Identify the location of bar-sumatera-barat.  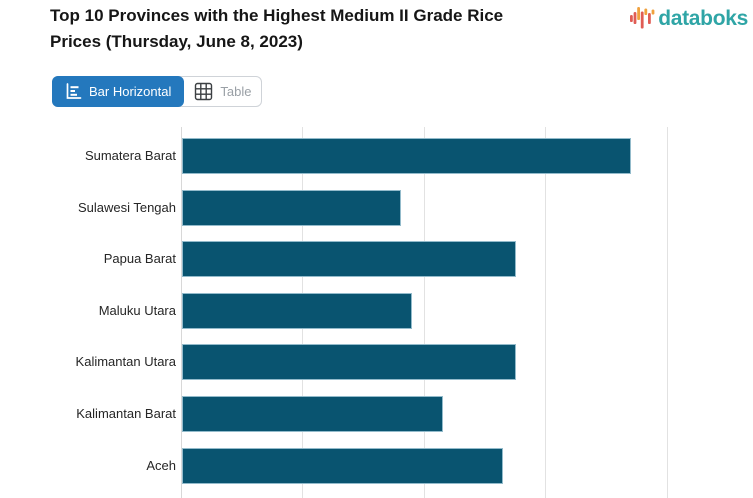
(406, 156).